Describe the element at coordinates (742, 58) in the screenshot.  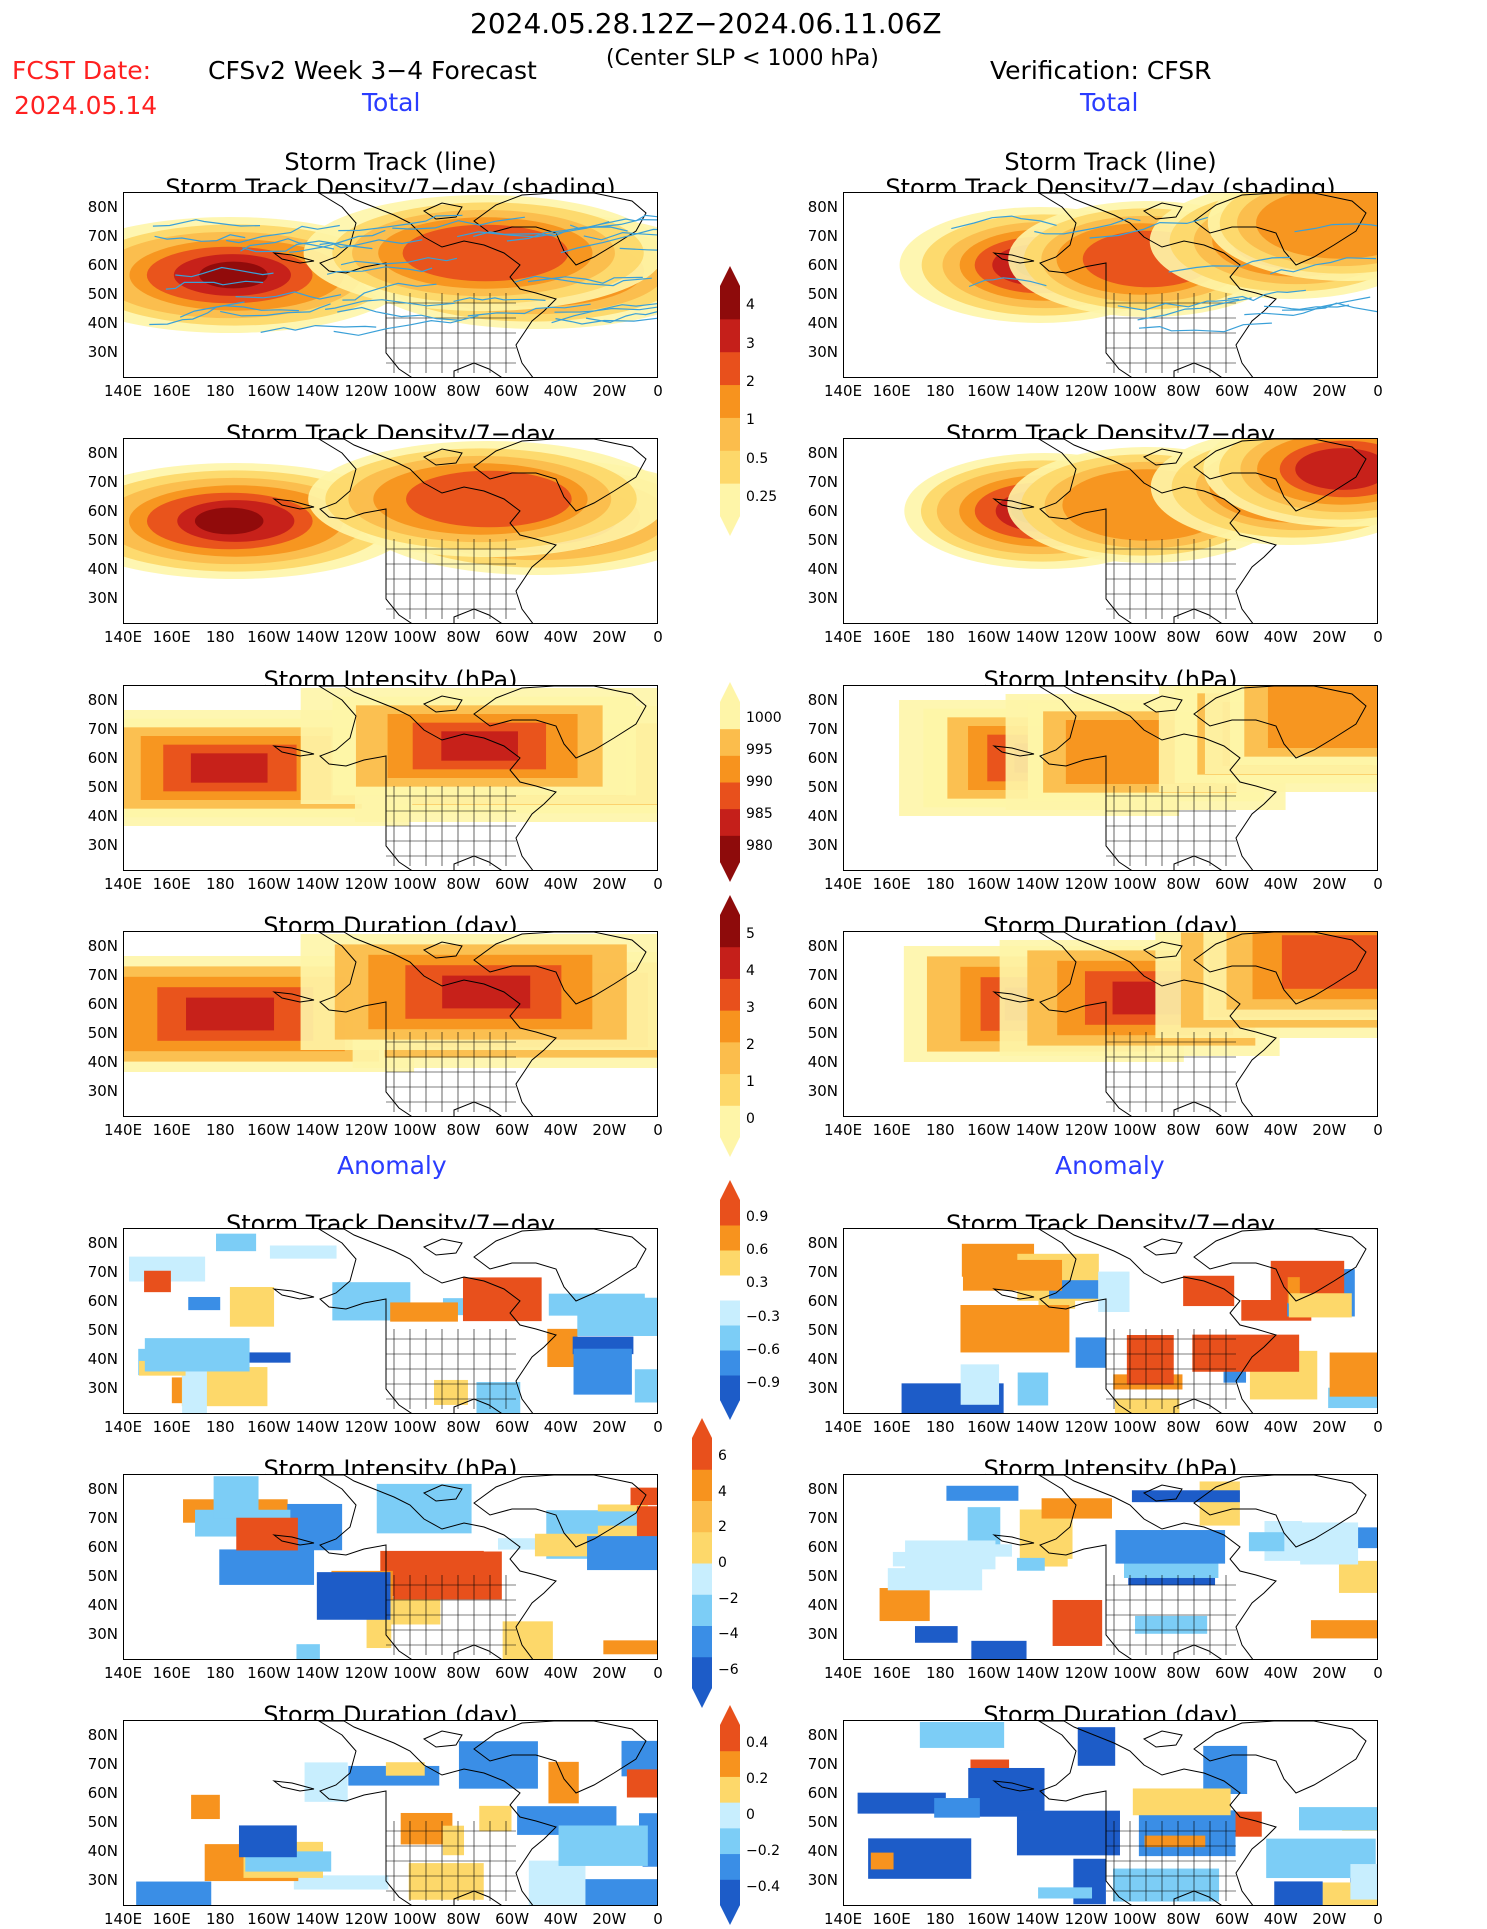
I see `slp-subtitle: (Center SLP < 1000 hPa)` at that location.